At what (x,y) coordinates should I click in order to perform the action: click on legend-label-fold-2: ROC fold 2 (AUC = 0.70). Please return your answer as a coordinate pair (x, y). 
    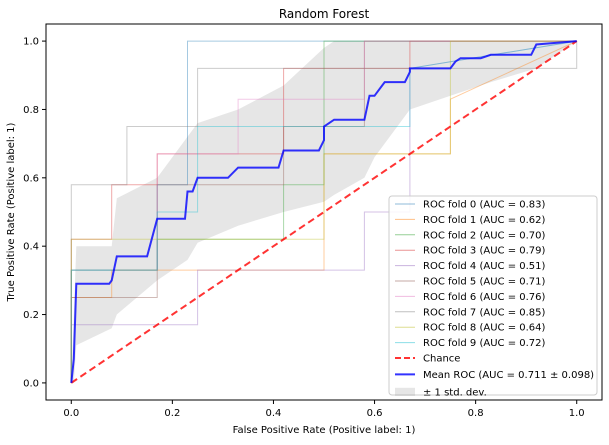
    Looking at the image, I should click on (484, 235).